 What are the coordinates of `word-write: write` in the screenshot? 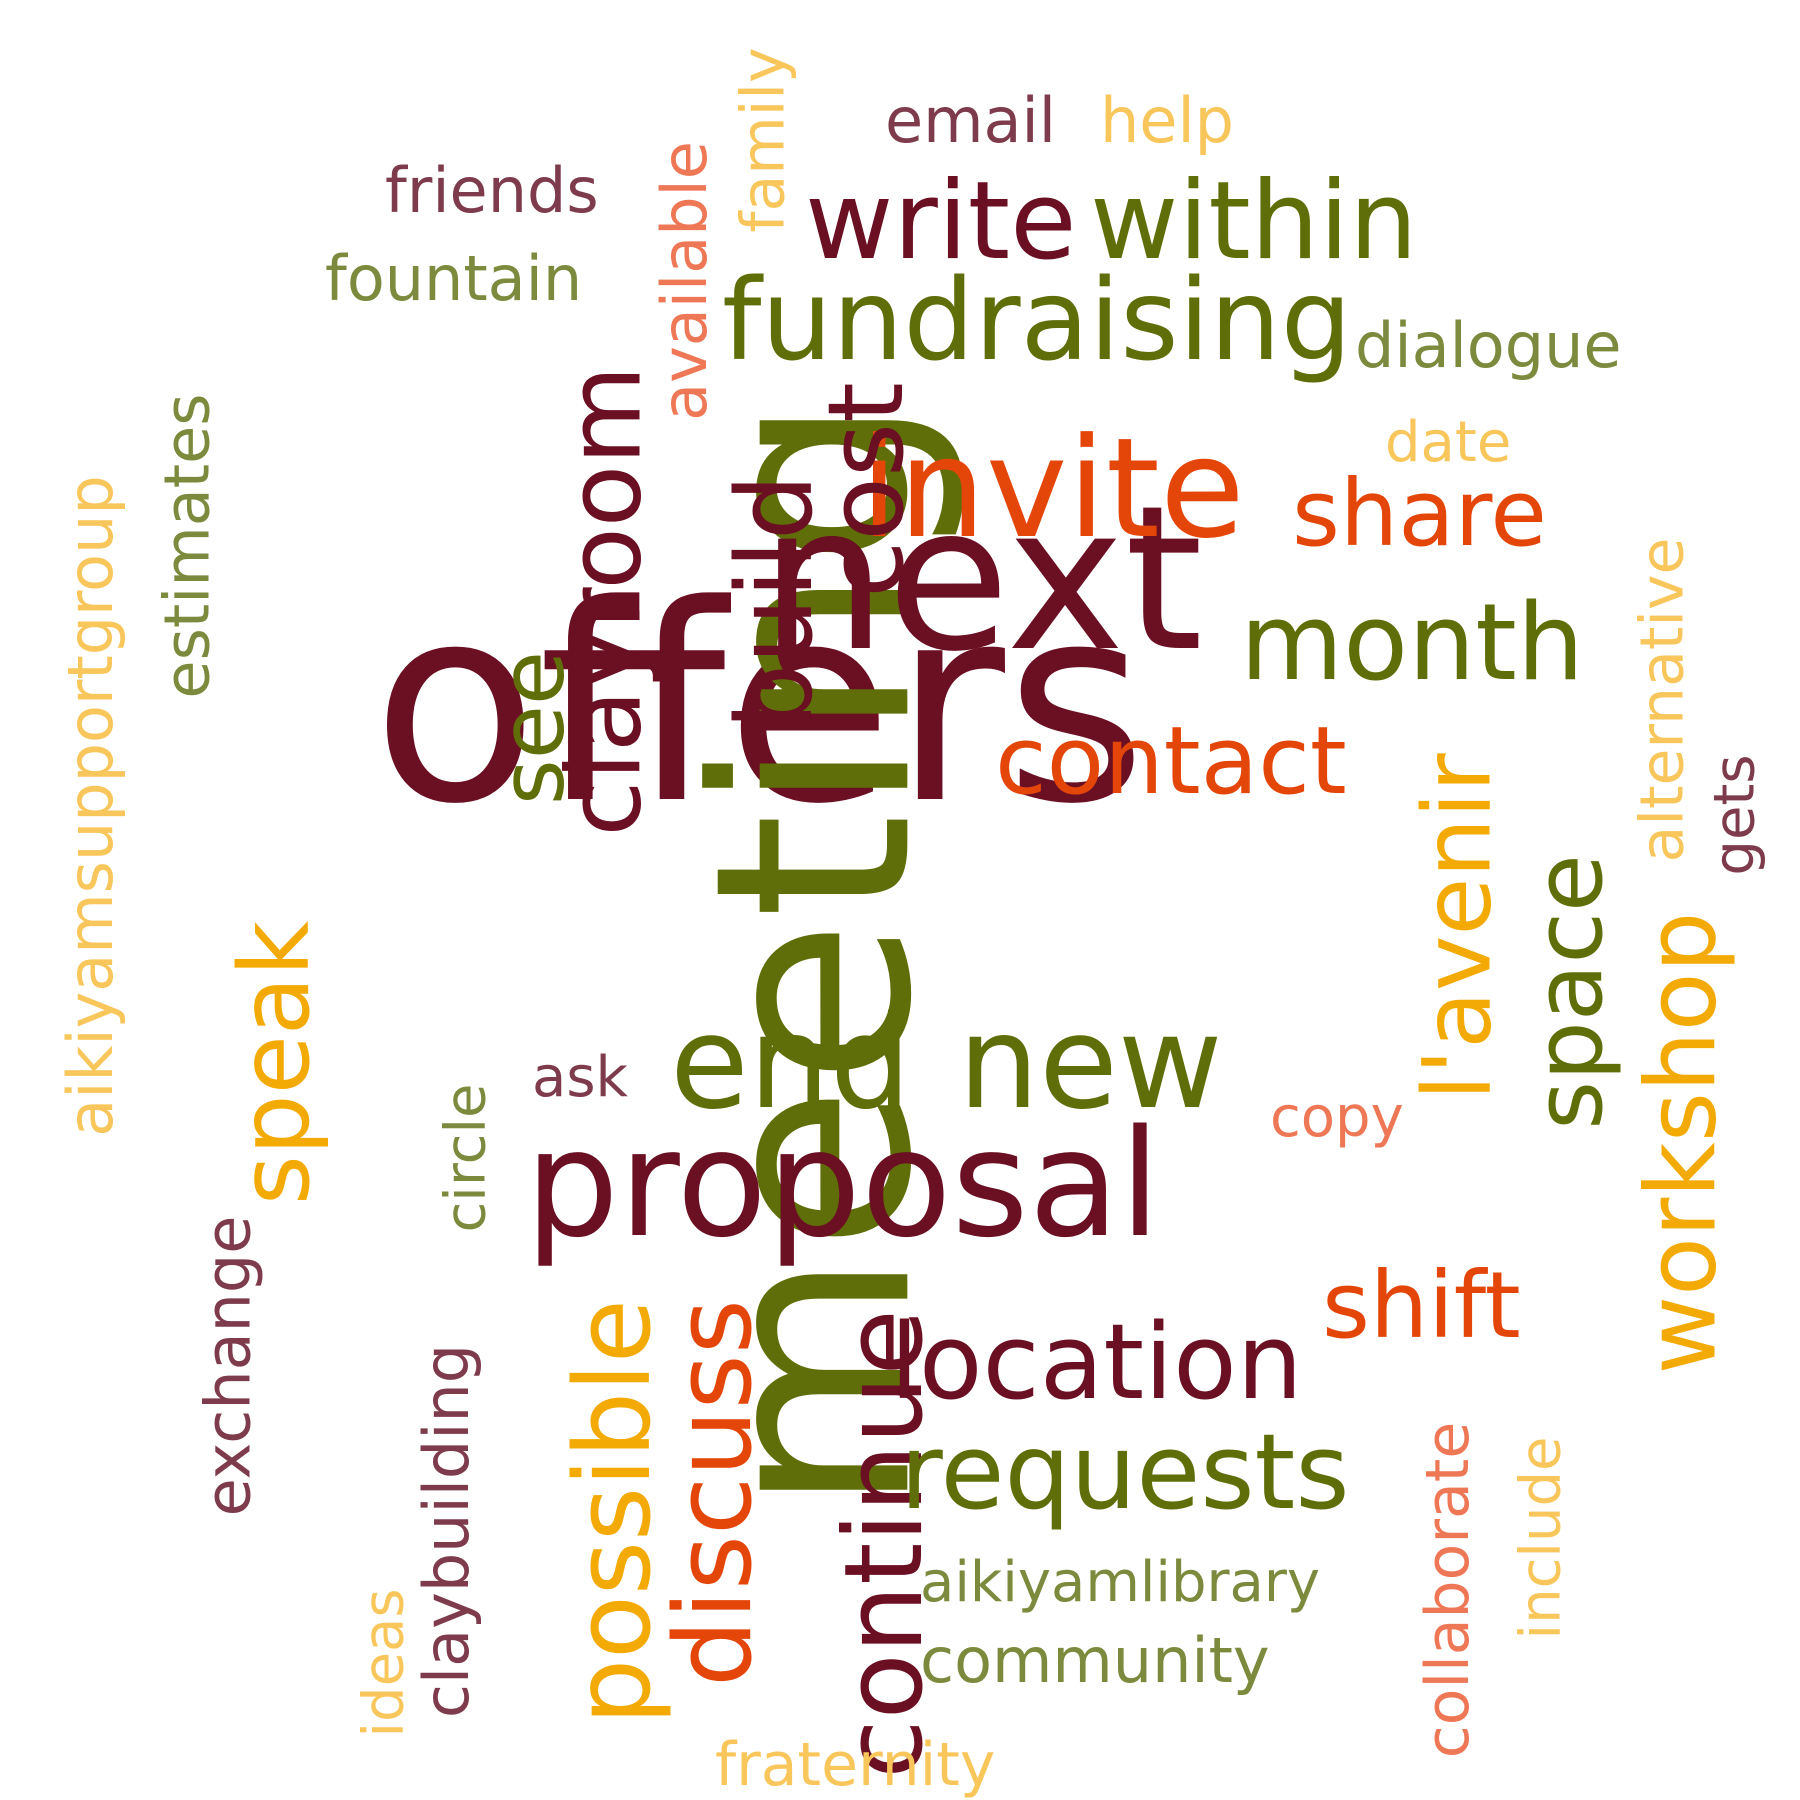 It's located at (941, 221).